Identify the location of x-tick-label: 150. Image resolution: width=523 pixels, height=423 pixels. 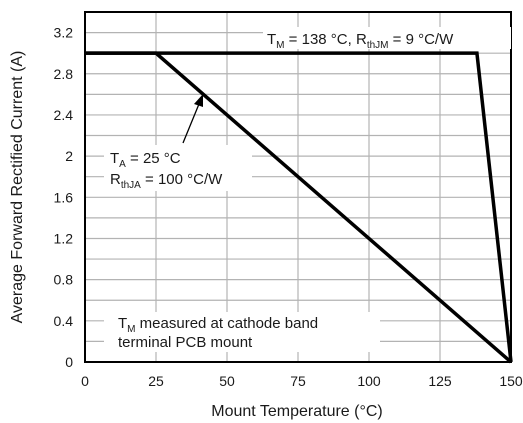
(511, 381).